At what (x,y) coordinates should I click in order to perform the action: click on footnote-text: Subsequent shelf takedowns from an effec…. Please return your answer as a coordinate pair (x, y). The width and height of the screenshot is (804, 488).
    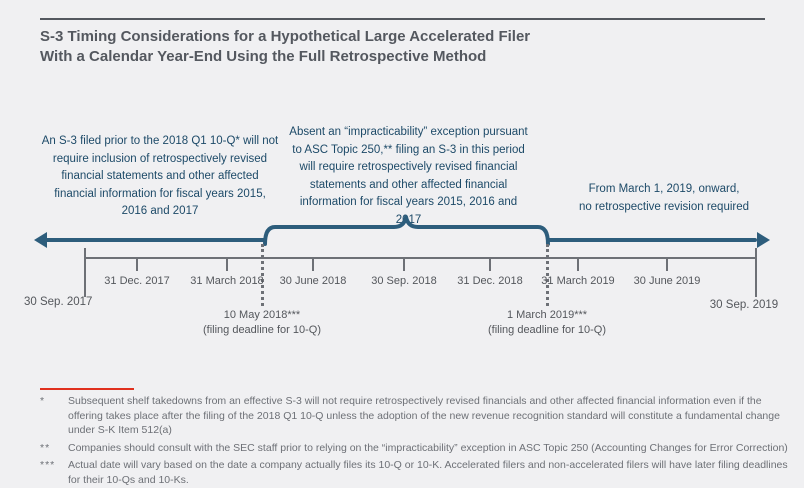
    Looking at the image, I should click on (424, 415).